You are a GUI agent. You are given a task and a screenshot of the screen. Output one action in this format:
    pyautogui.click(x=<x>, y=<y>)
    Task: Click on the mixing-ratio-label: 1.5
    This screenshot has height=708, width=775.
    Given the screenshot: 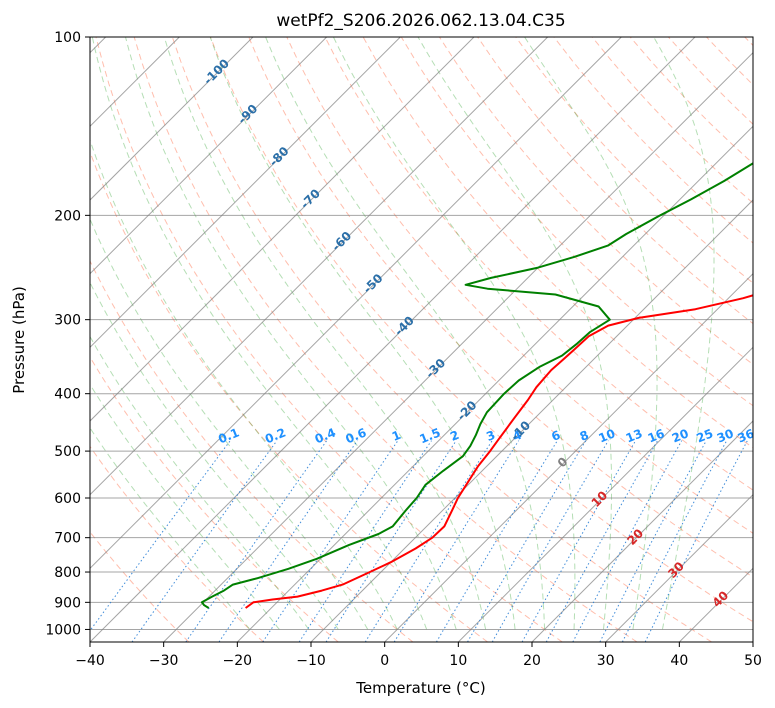 What is the action you would take?
    pyautogui.click(x=430, y=435)
    